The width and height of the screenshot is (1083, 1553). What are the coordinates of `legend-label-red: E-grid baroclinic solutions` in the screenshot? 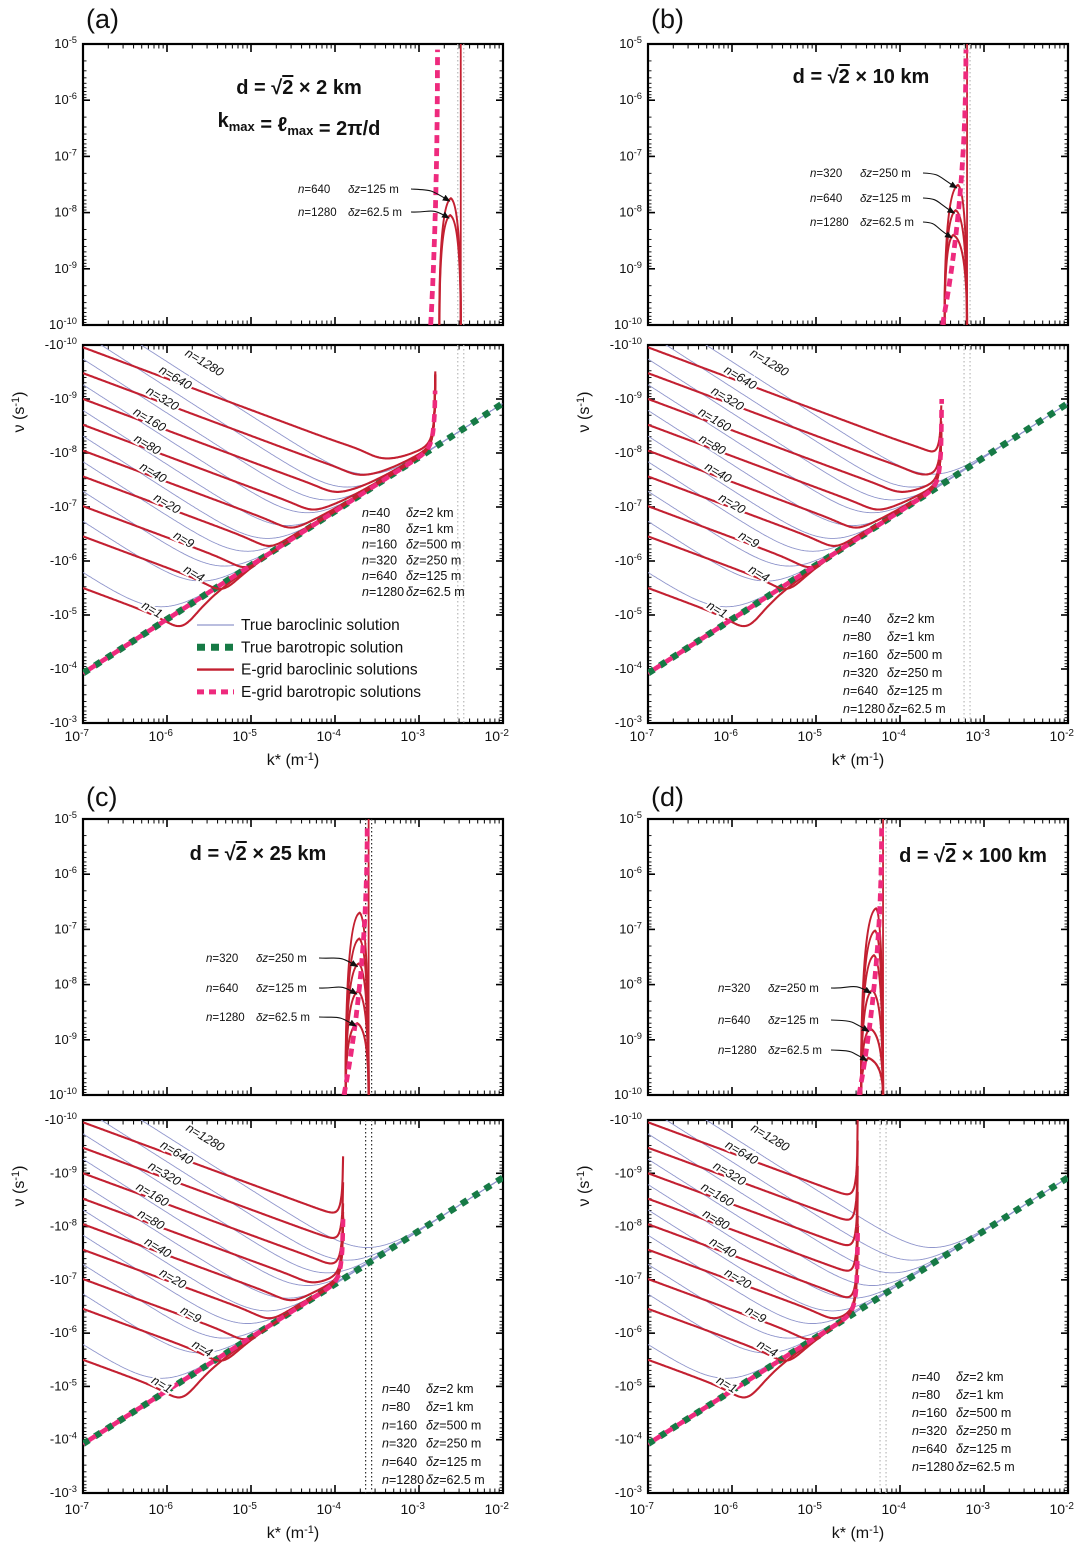 It's located at (329, 670).